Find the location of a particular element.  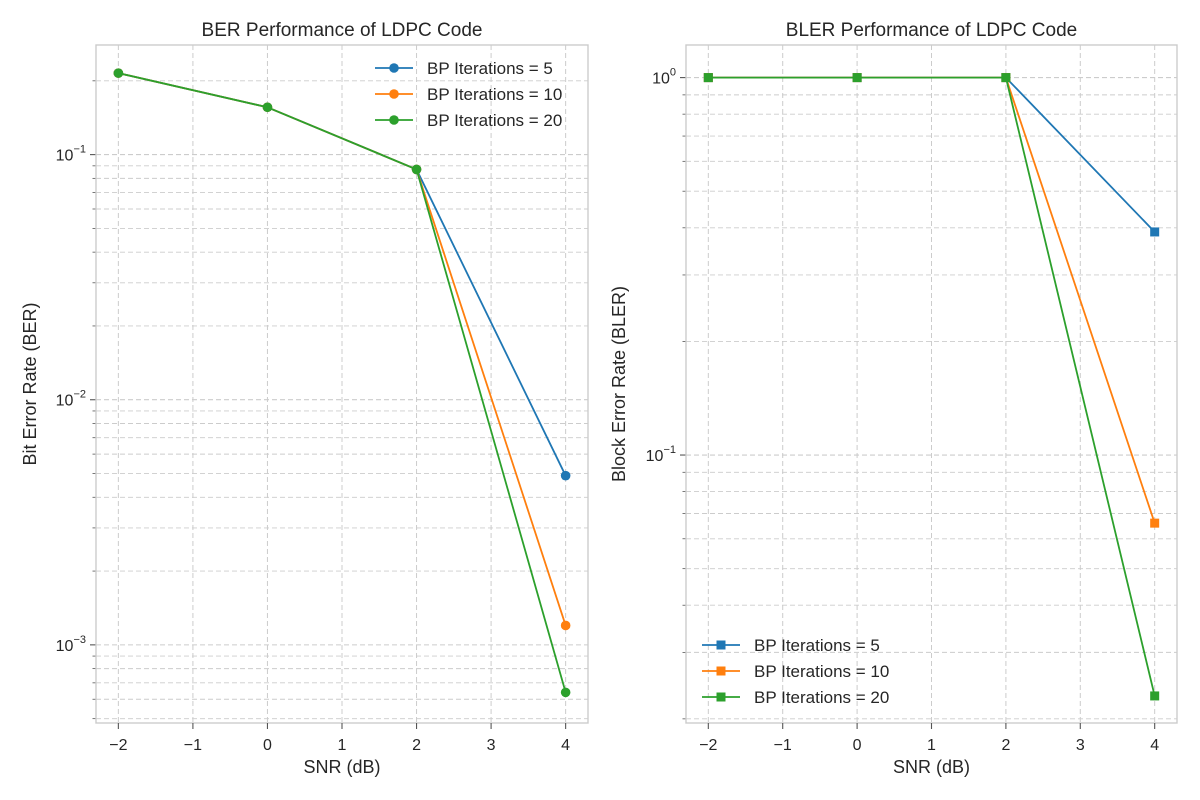

chart-title: BLER Performance of LDPC Code is located at coordinates (931, 30).